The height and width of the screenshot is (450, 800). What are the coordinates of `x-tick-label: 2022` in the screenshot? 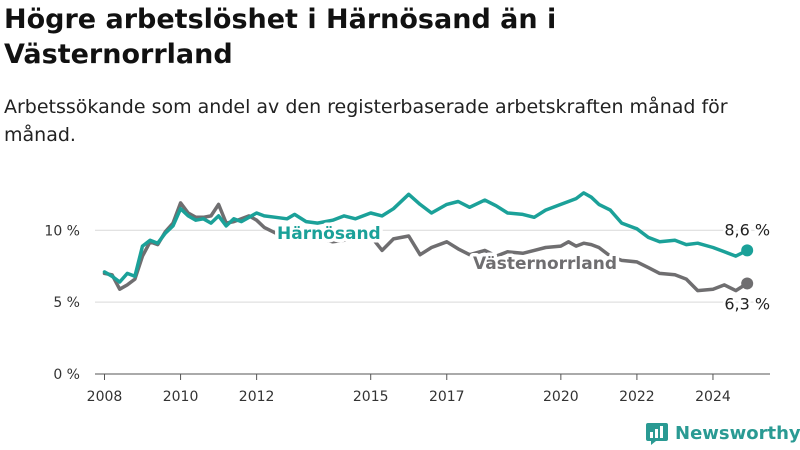 It's located at (637, 397).